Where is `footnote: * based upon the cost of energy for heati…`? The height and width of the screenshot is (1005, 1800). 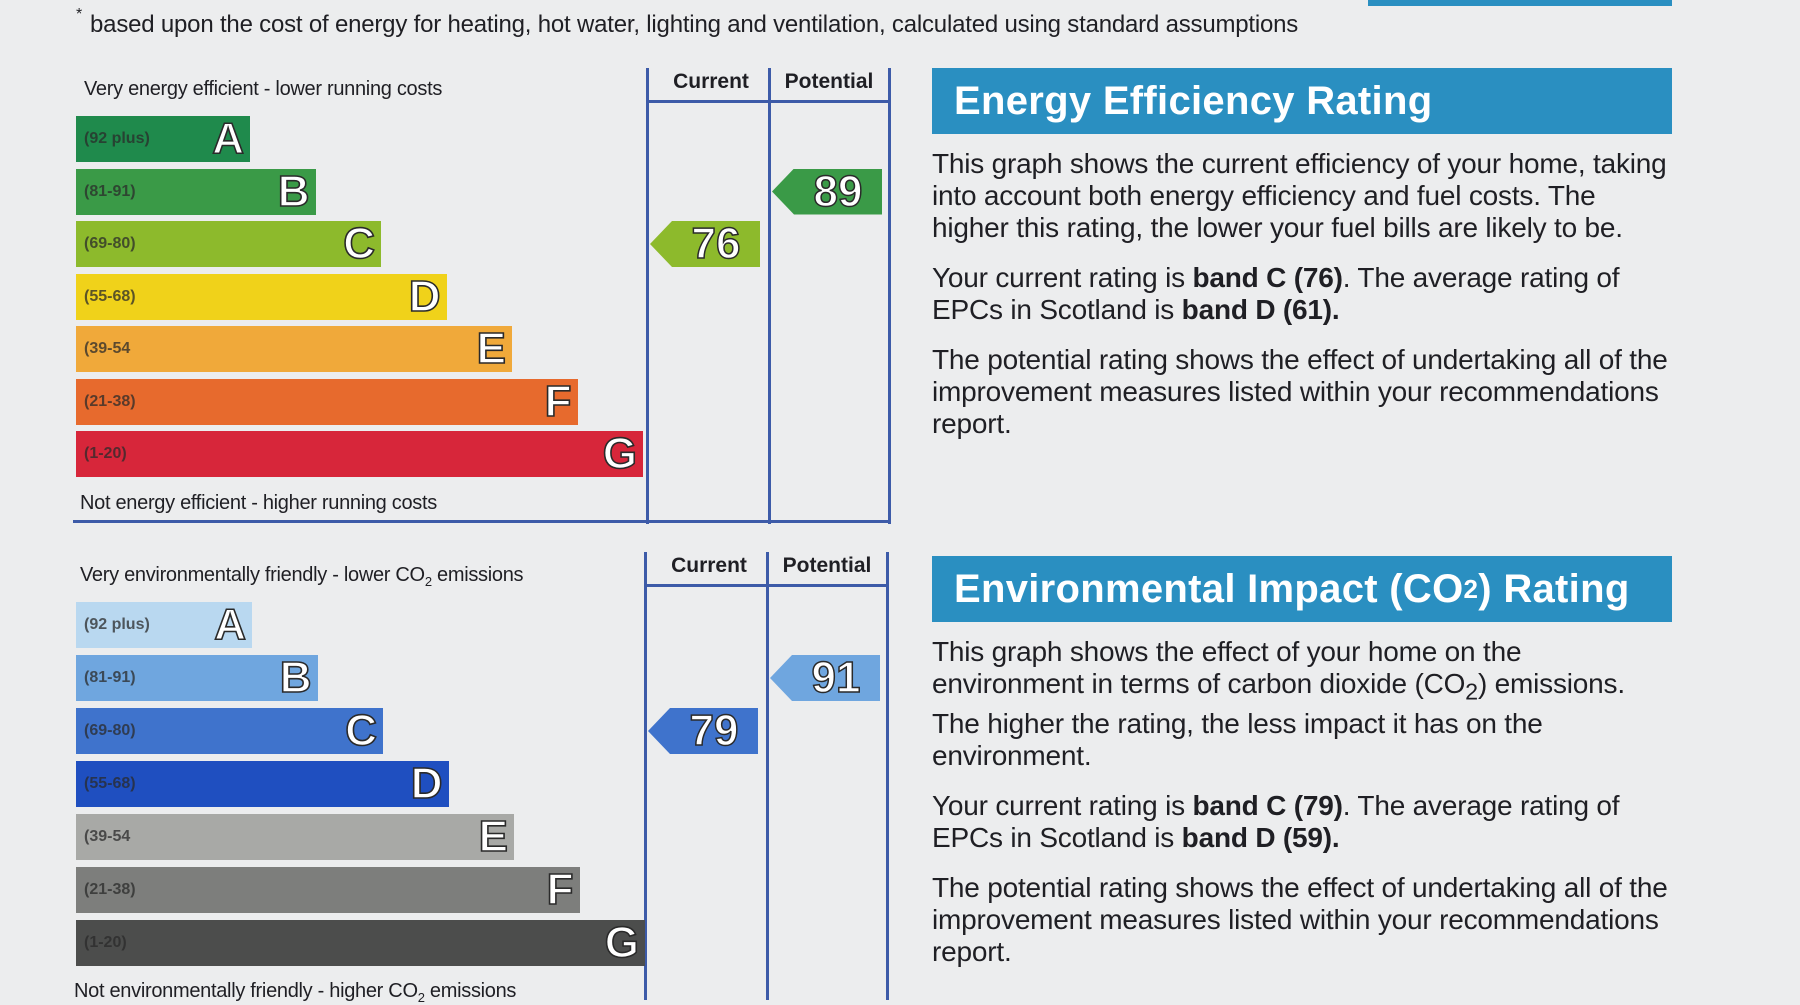 footnote: * based upon the cost of energy for heati… is located at coordinates (687, 22).